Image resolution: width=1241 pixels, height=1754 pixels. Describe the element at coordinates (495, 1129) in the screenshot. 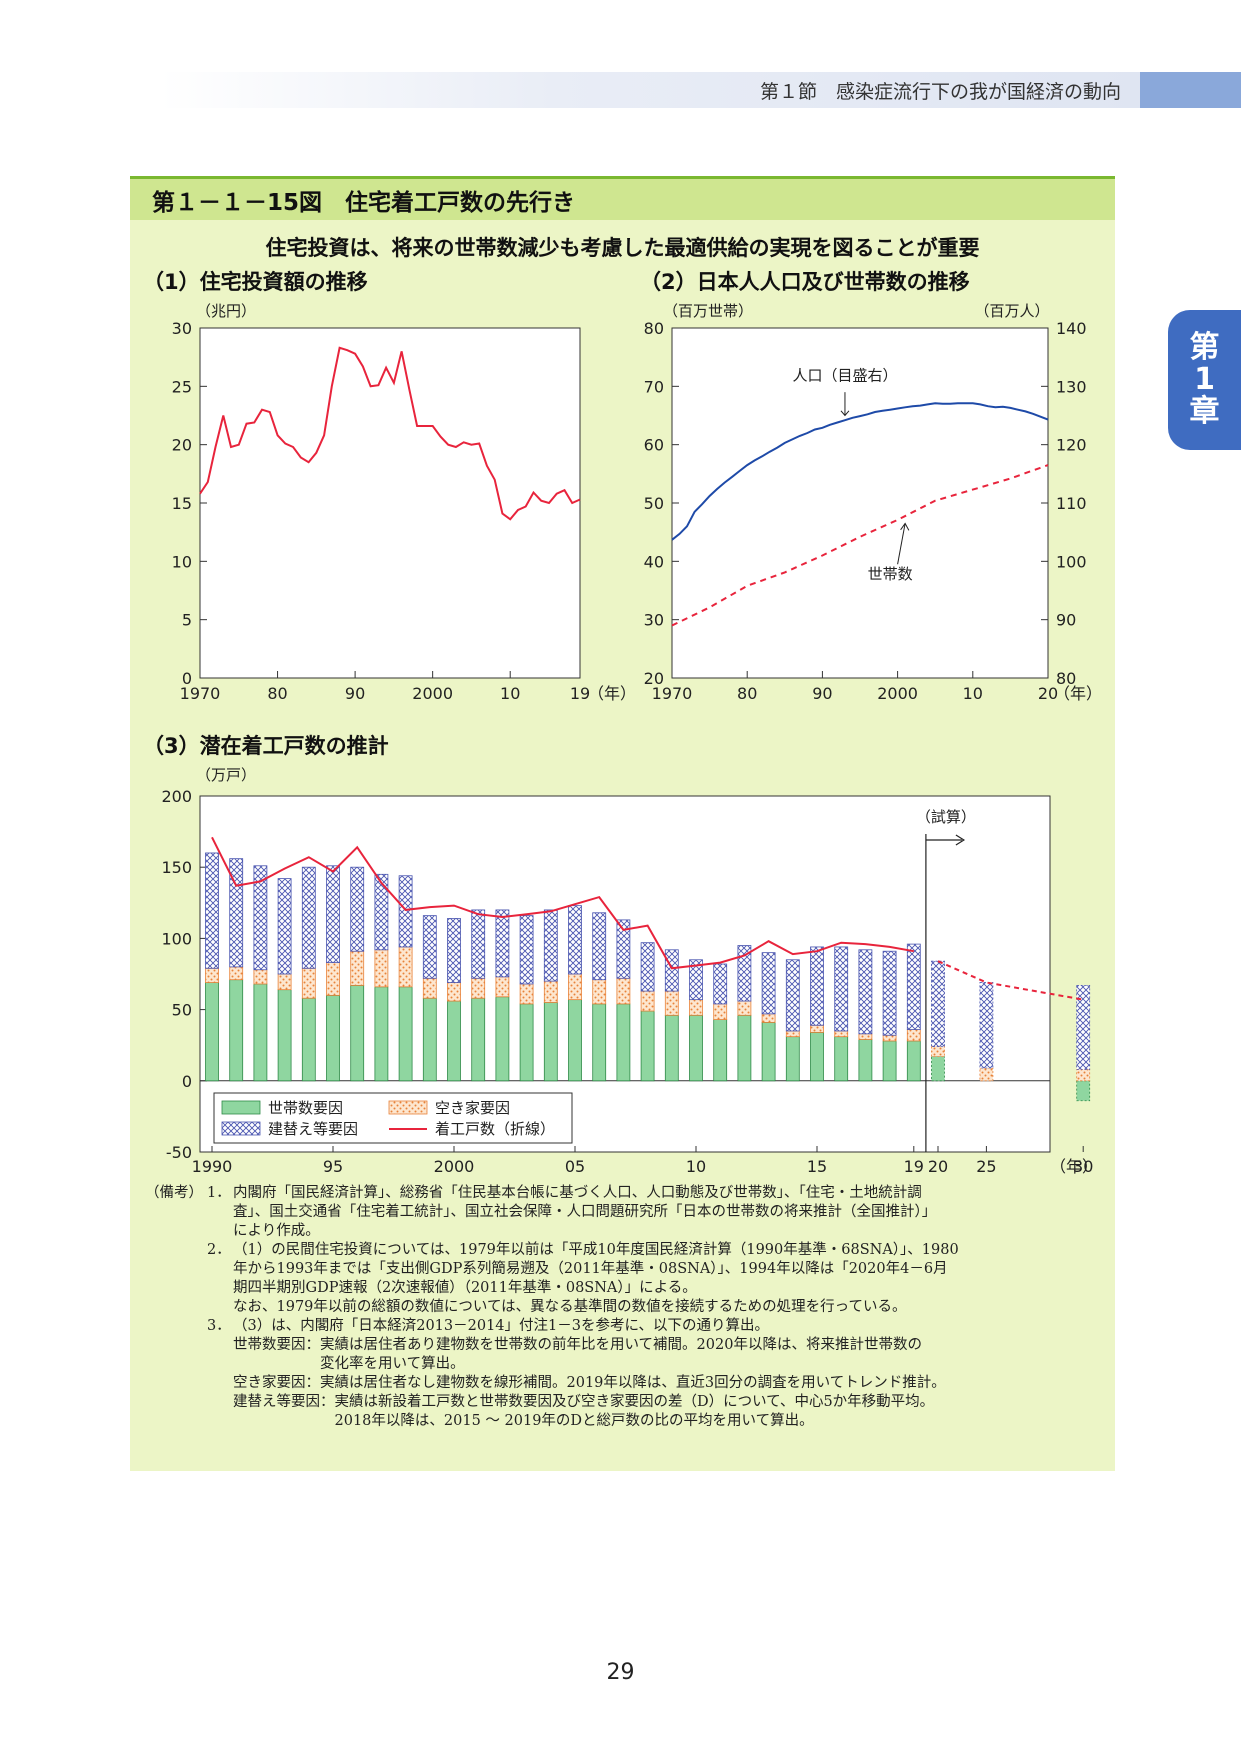

I see `chart3-legend-label: 着工戸数（折線）` at that location.